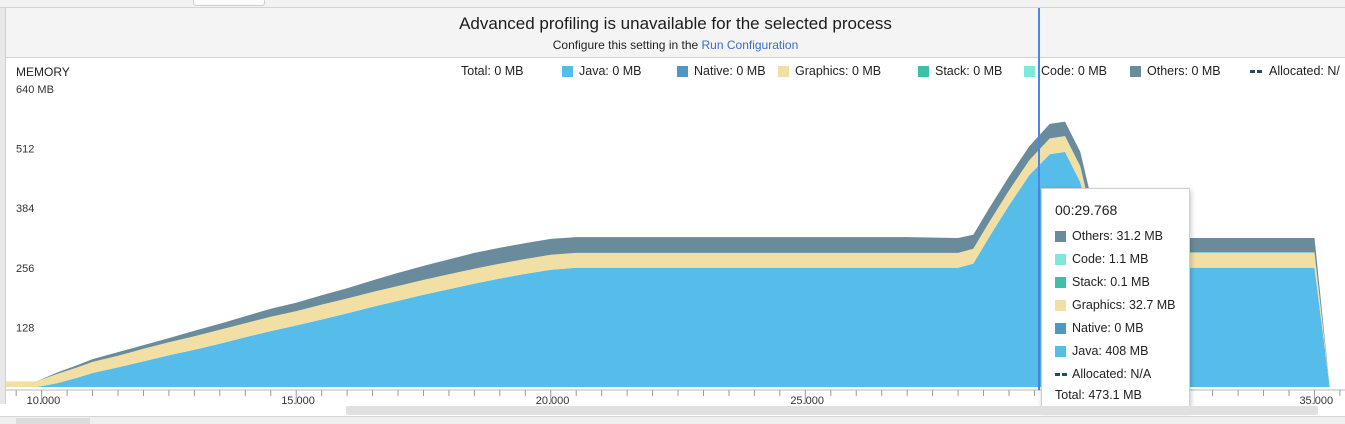 This screenshot has height=424, width=1345. I want to click on run-configuration-link: Run Configuration, so click(750, 45).